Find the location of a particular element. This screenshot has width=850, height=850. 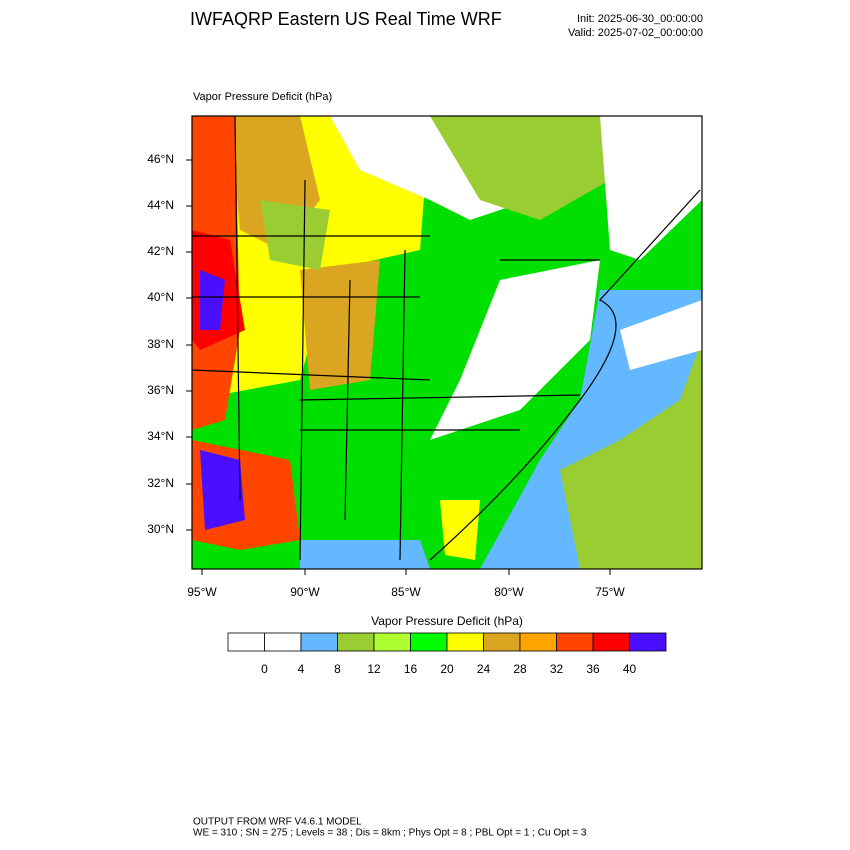

init-time: Init: 2025-06-30_00:00:00 is located at coordinates (640, 19).